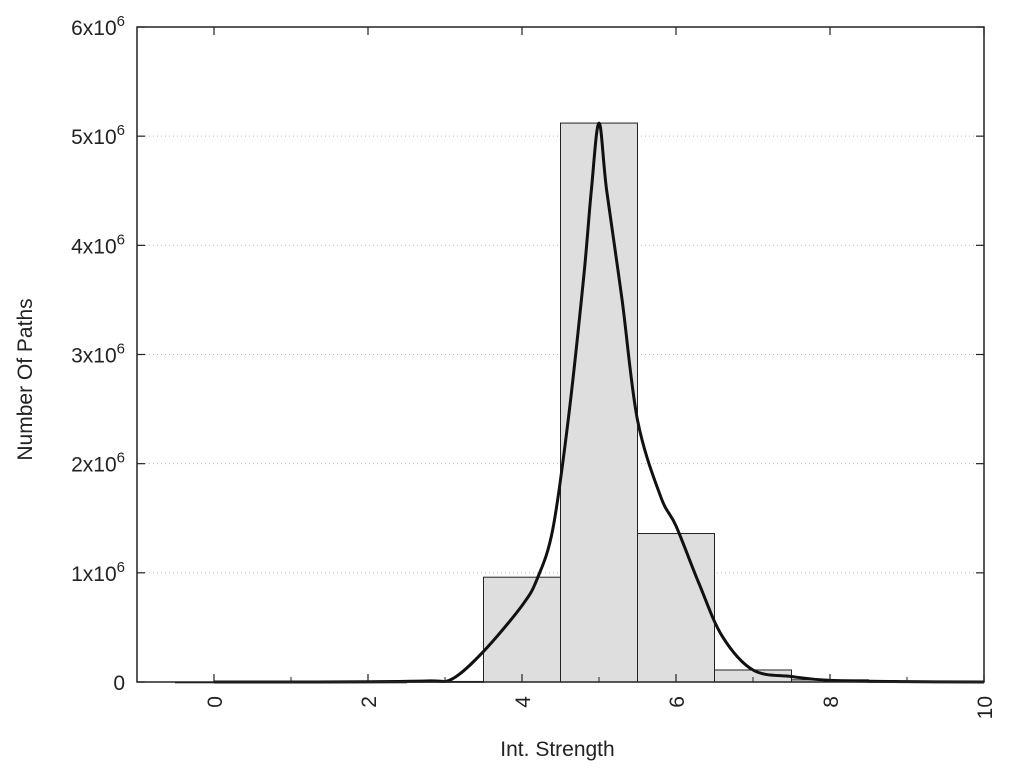 The image size is (1024, 768). What do you see at coordinates (98, 135) in the screenshot?
I see `y-tick-label: 5x10⁶` at bounding box center [98, 135].